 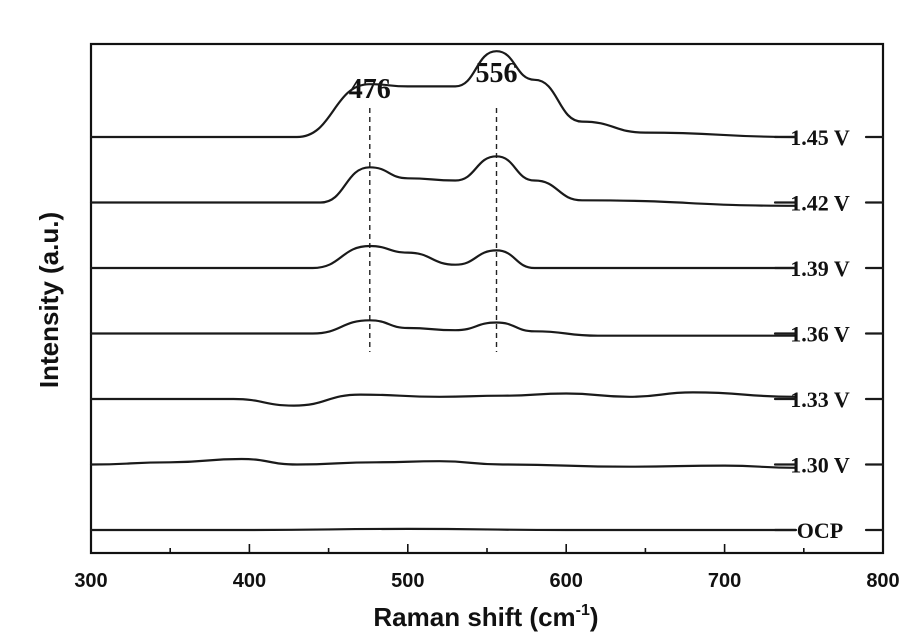 I want to click on series-label: 1.36 V, so click(x=820, y=334).